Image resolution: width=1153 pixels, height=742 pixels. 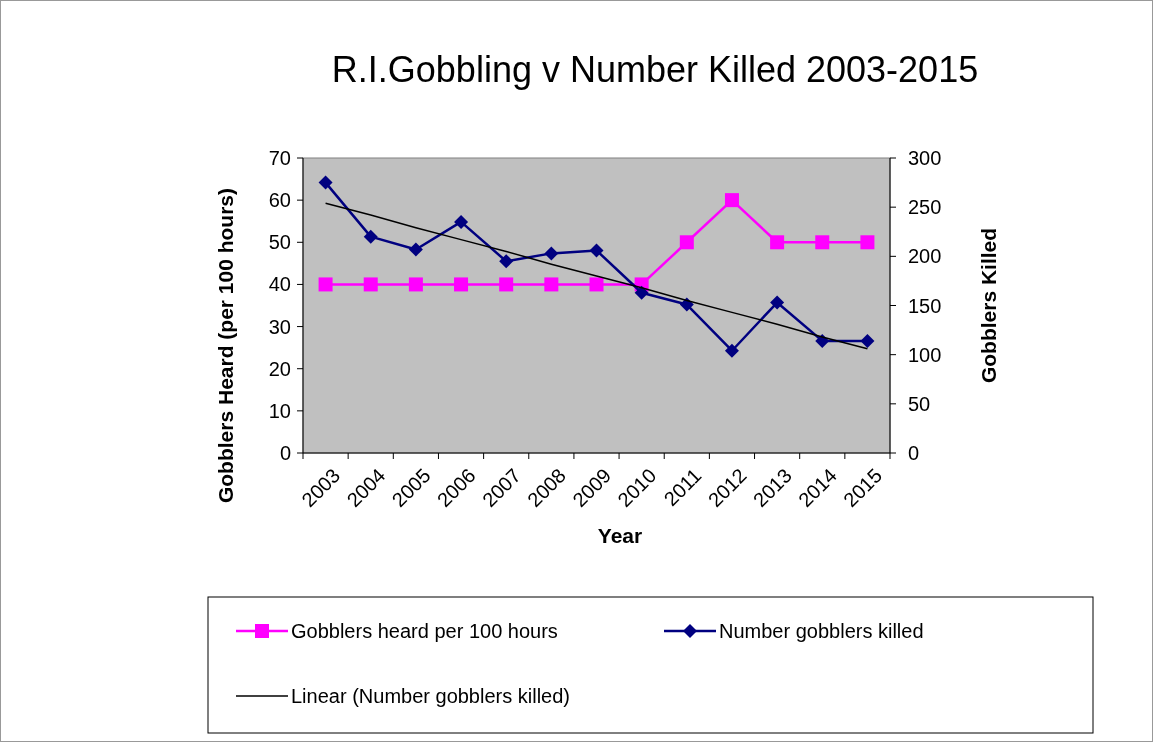 I want to click on legend-label: Linear (Number gobblers killed), so click(x=431, y=696).